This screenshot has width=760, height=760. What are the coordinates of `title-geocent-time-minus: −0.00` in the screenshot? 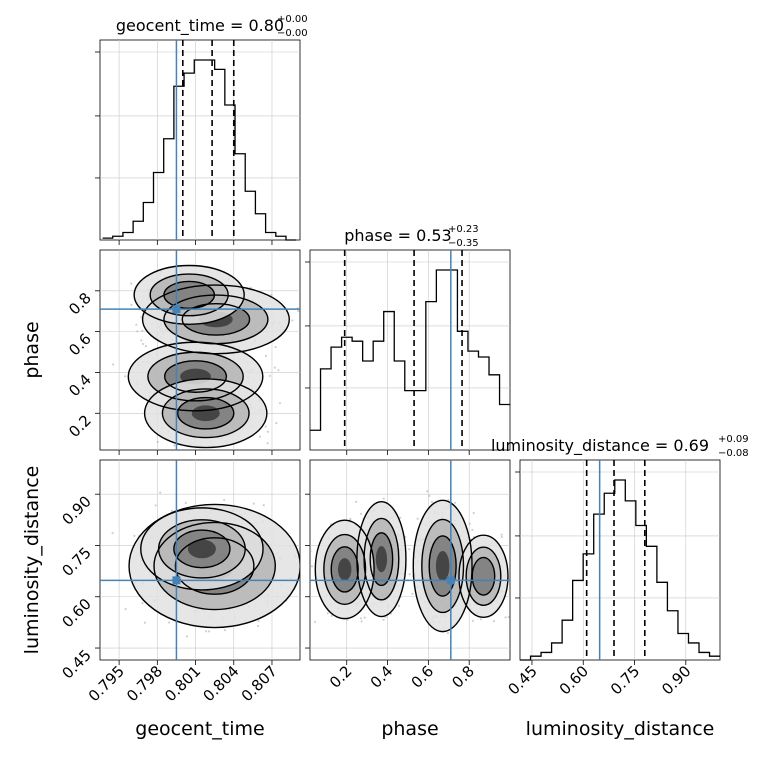 It's located at (292, 33).